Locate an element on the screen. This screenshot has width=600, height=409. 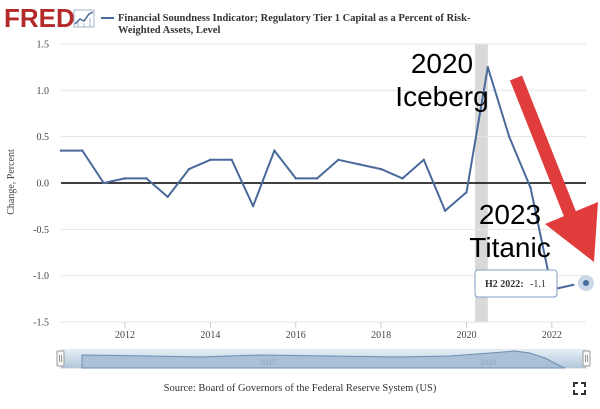
y-tick-label: -1.0 is located at coordinates (41, 276).